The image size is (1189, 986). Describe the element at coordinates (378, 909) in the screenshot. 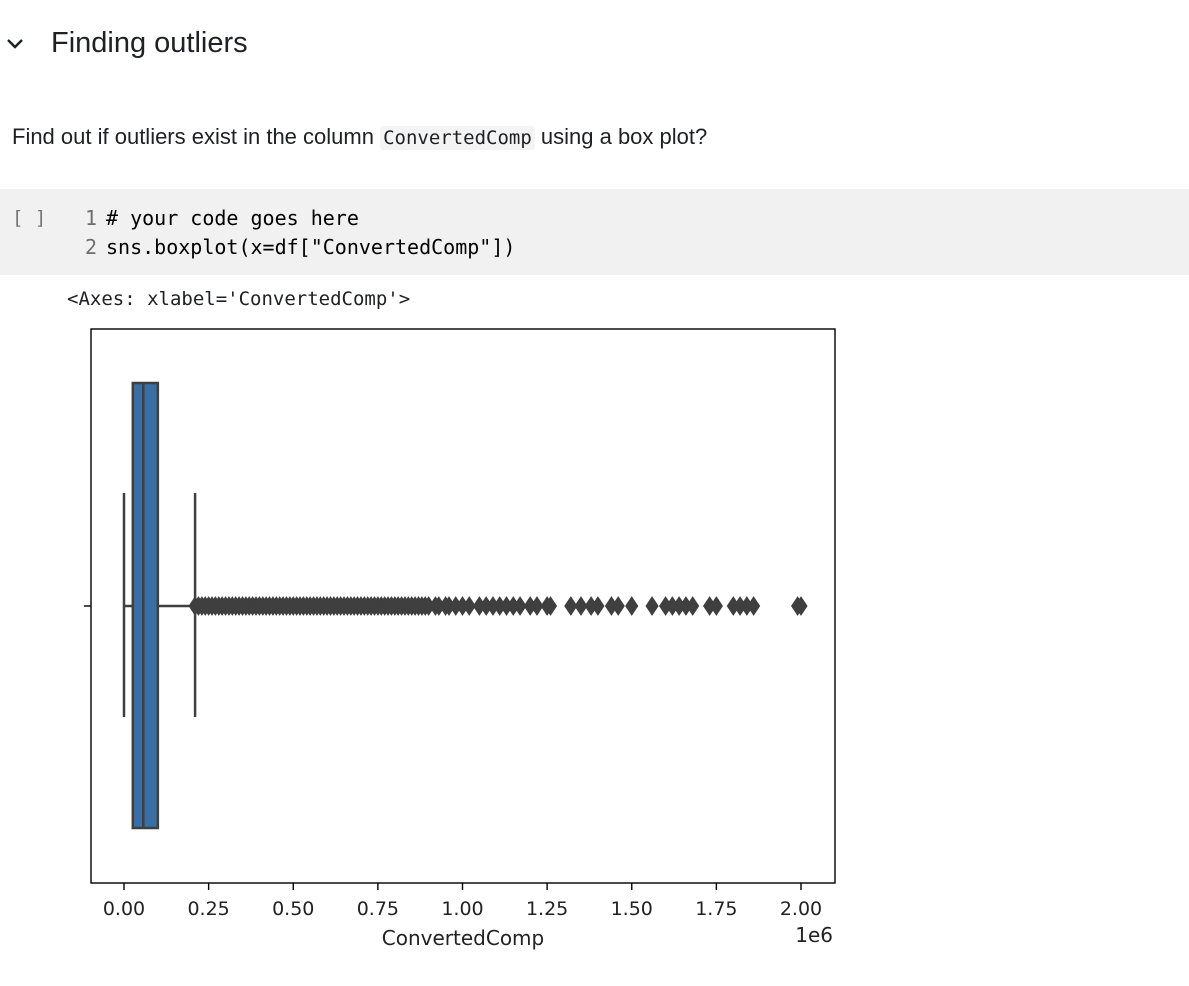

I see `x-tick-label: 0.75` at that location.